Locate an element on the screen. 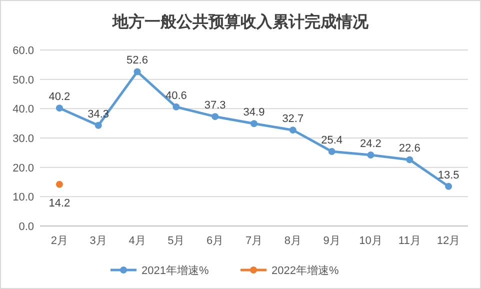 The image size is (481, 289). data-label: 32.7 is located at coordinates (293, 119).